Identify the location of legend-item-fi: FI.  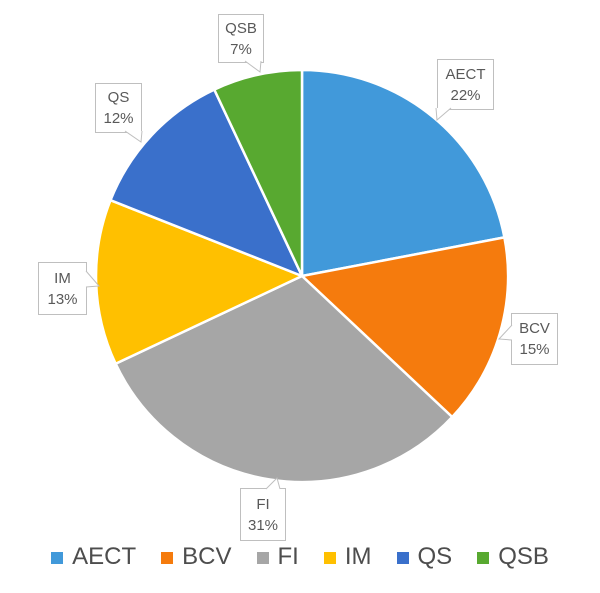
(277, 557).